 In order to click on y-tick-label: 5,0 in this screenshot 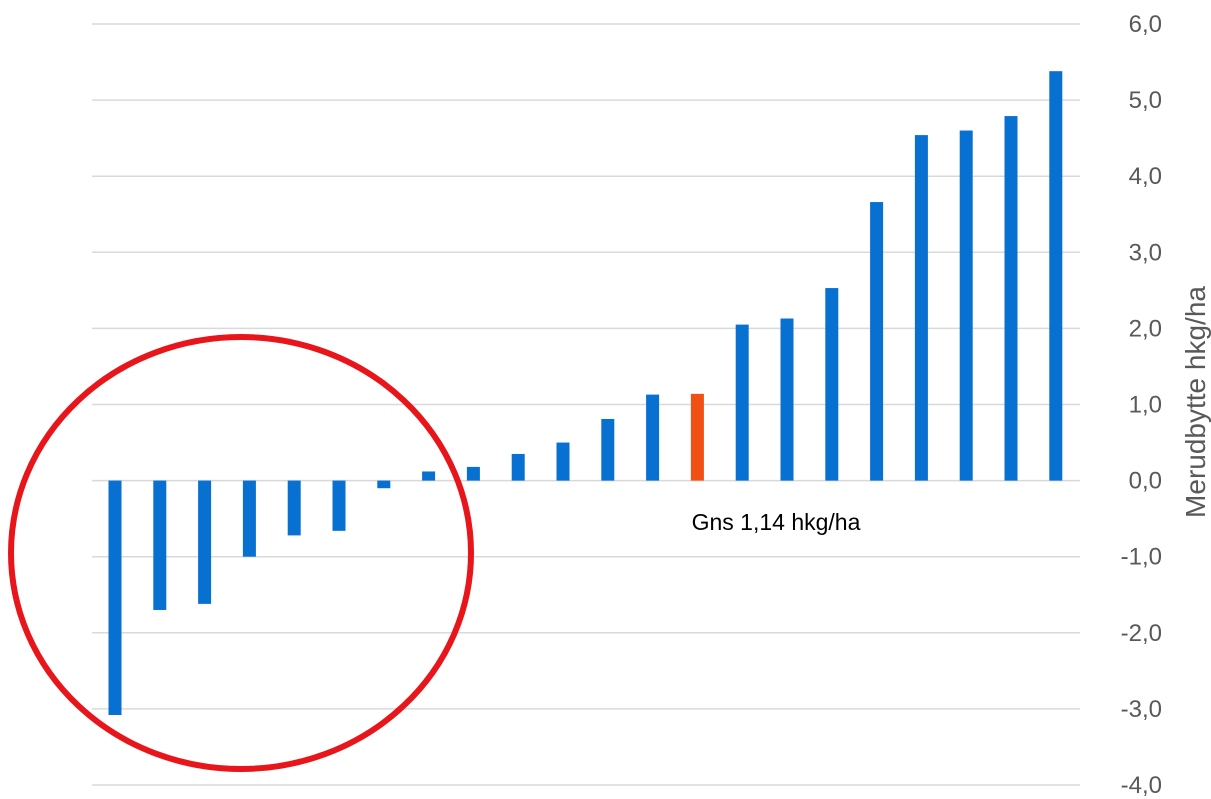, I will do `click(1145, 100)`.